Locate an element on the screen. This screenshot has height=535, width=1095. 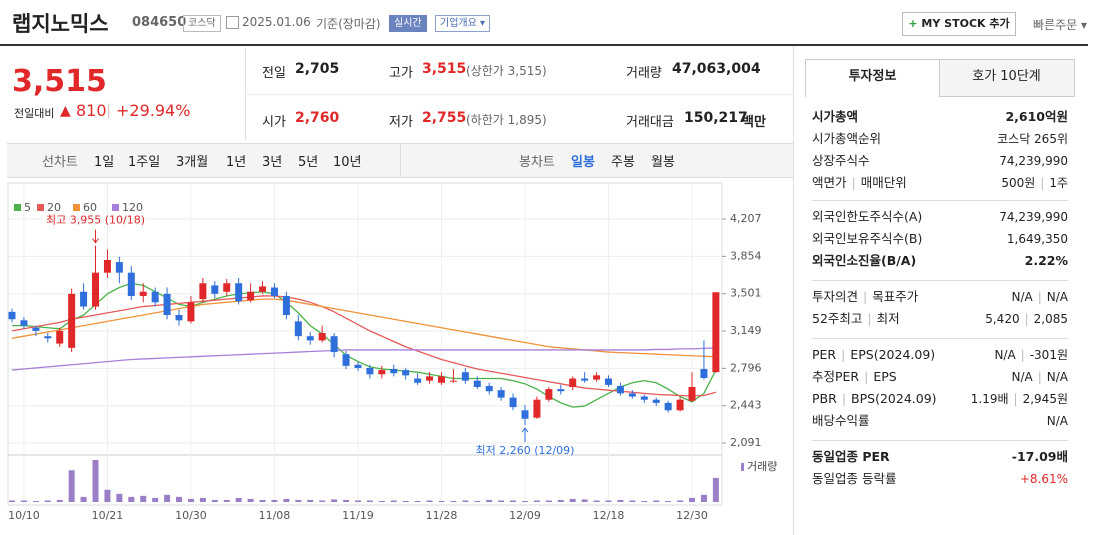
period-option: 1년 is located at coordinates (236, 162).